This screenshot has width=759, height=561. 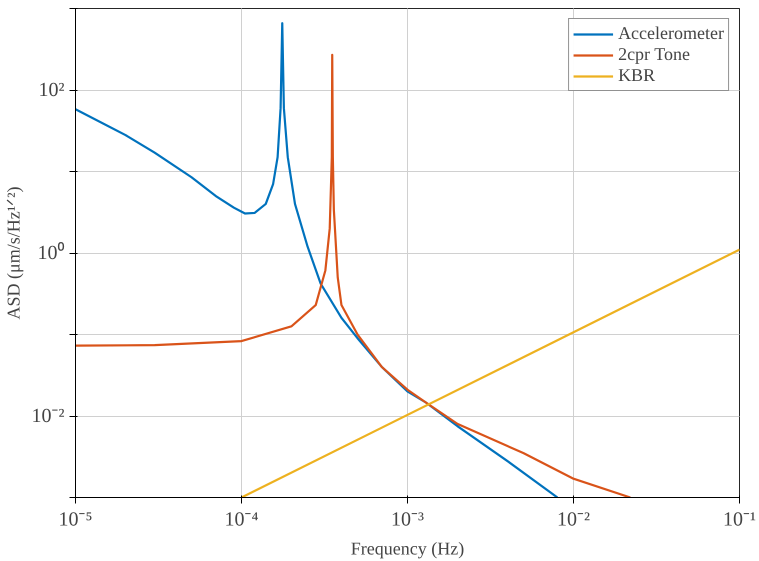 I want to click on x-tick-label: 10⁻², so click(x=573, y=519).